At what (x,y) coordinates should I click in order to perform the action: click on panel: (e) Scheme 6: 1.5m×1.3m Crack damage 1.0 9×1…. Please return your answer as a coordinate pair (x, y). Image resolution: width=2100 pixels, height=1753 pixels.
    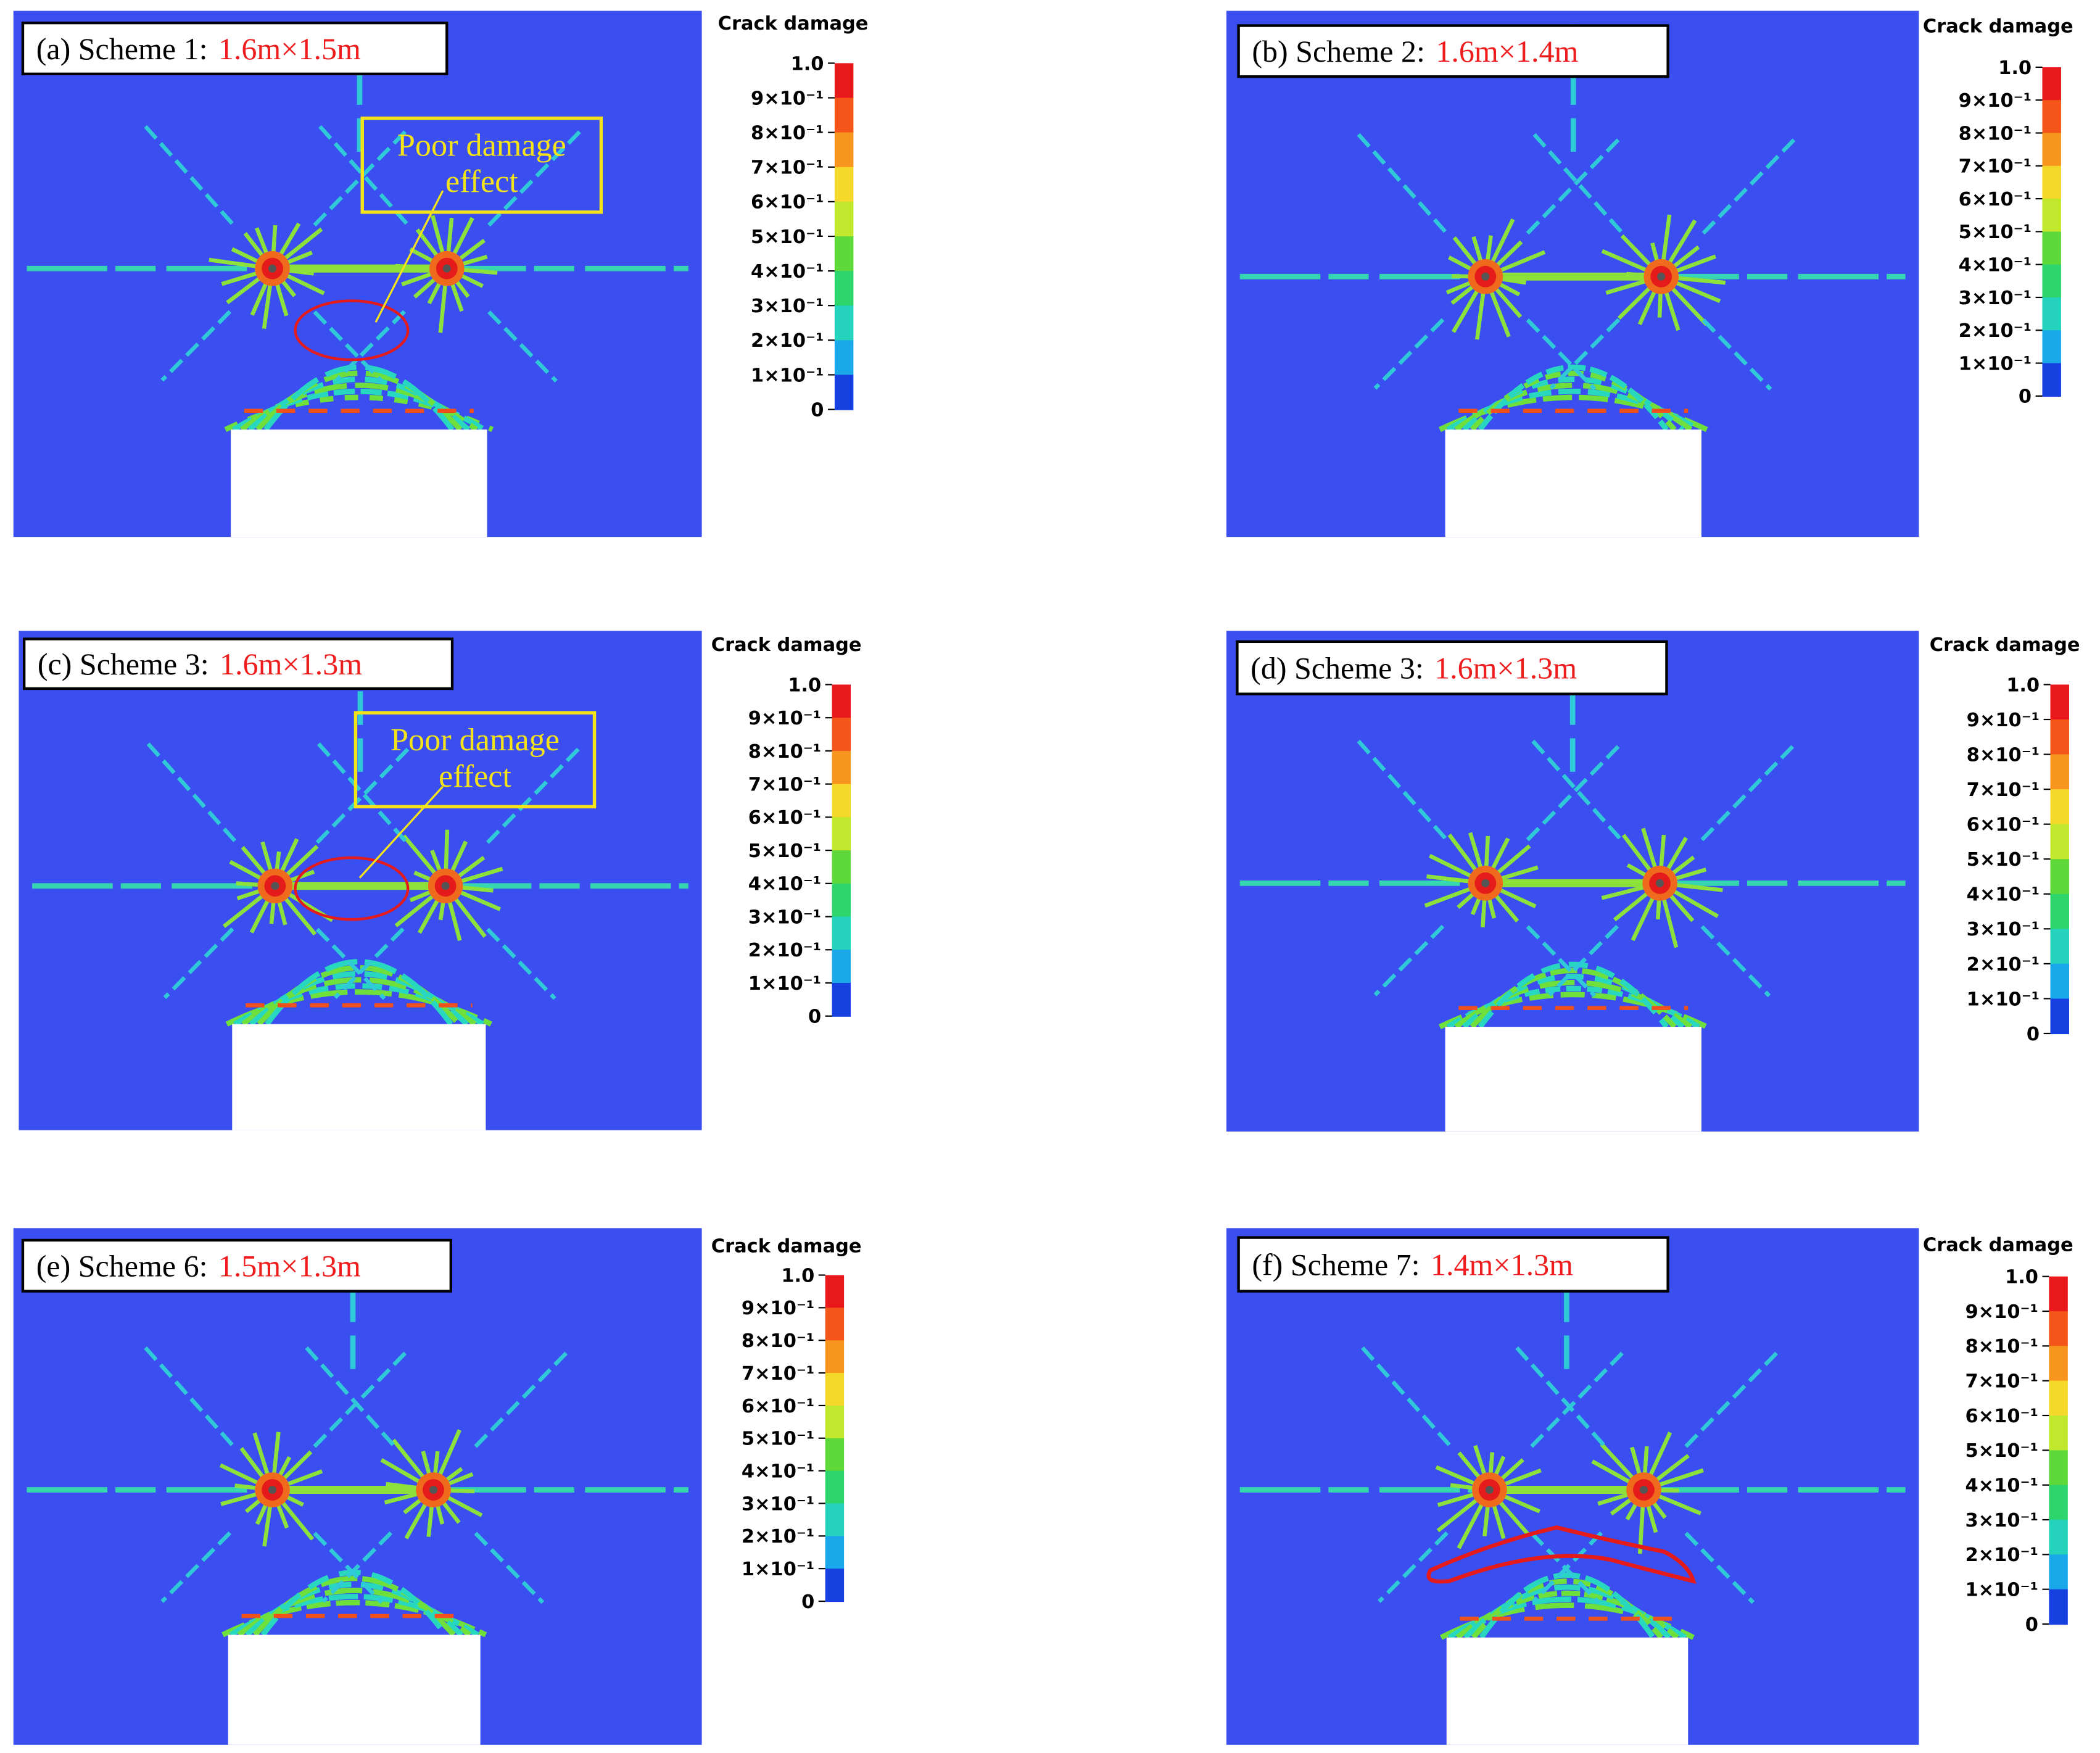
    Looking at the image, I should click on (437, 1486).